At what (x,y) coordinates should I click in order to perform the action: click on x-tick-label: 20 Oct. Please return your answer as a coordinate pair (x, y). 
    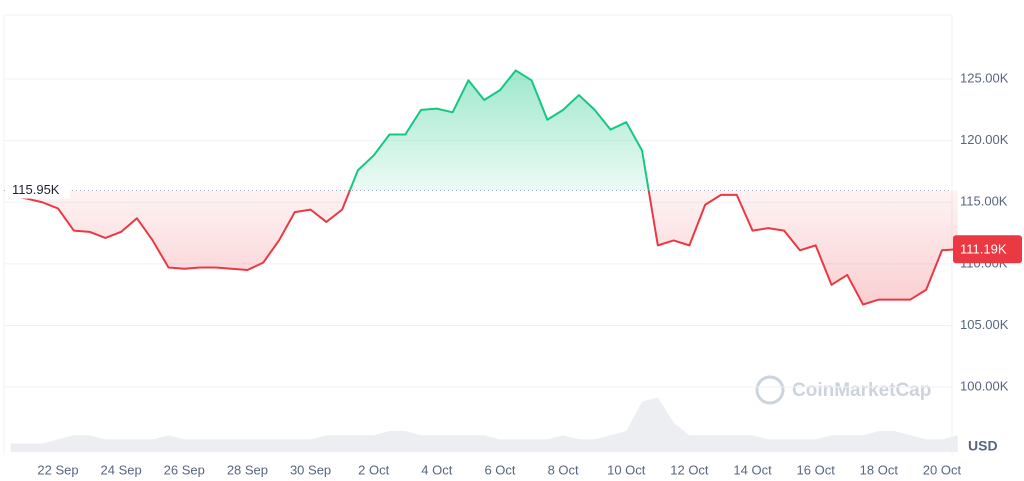
    Looking at the image, I should click on (942, 469).